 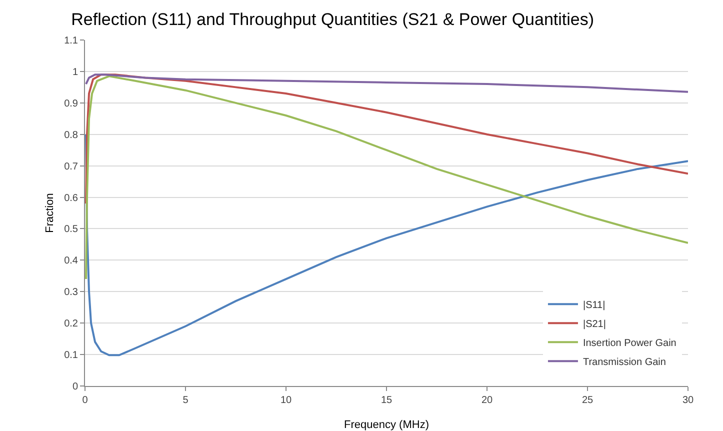 What do you see at coordinates (688, 400) in the screenshot?
I see `x-tick-label: 30` at bounding box center [688, 400].